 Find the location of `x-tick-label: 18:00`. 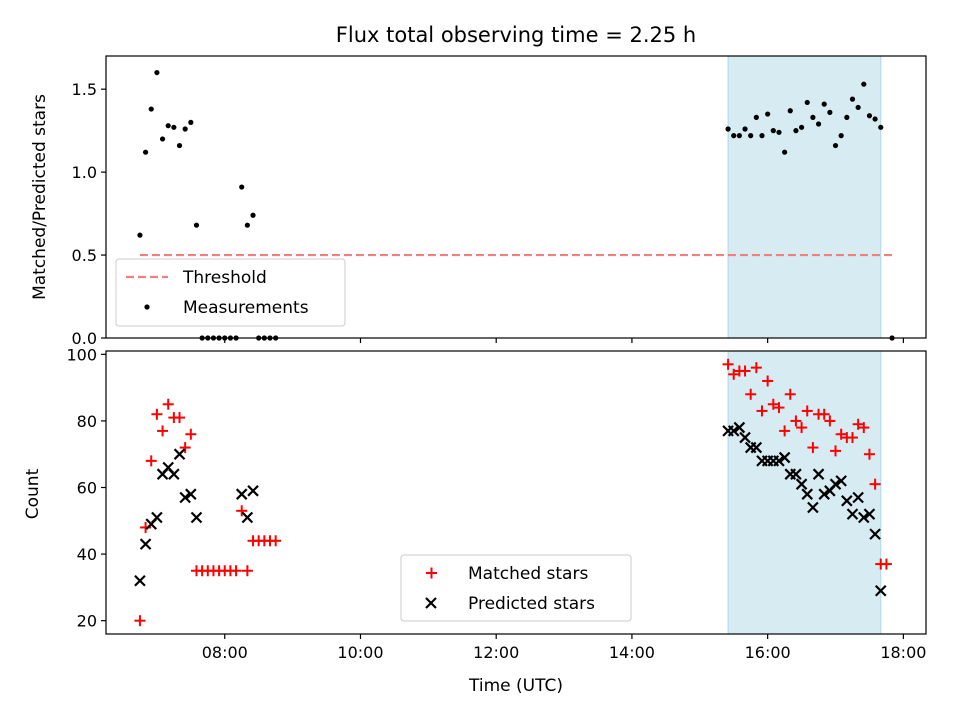

x-tick-label: 18:00 is located at coordinates (903, 652).